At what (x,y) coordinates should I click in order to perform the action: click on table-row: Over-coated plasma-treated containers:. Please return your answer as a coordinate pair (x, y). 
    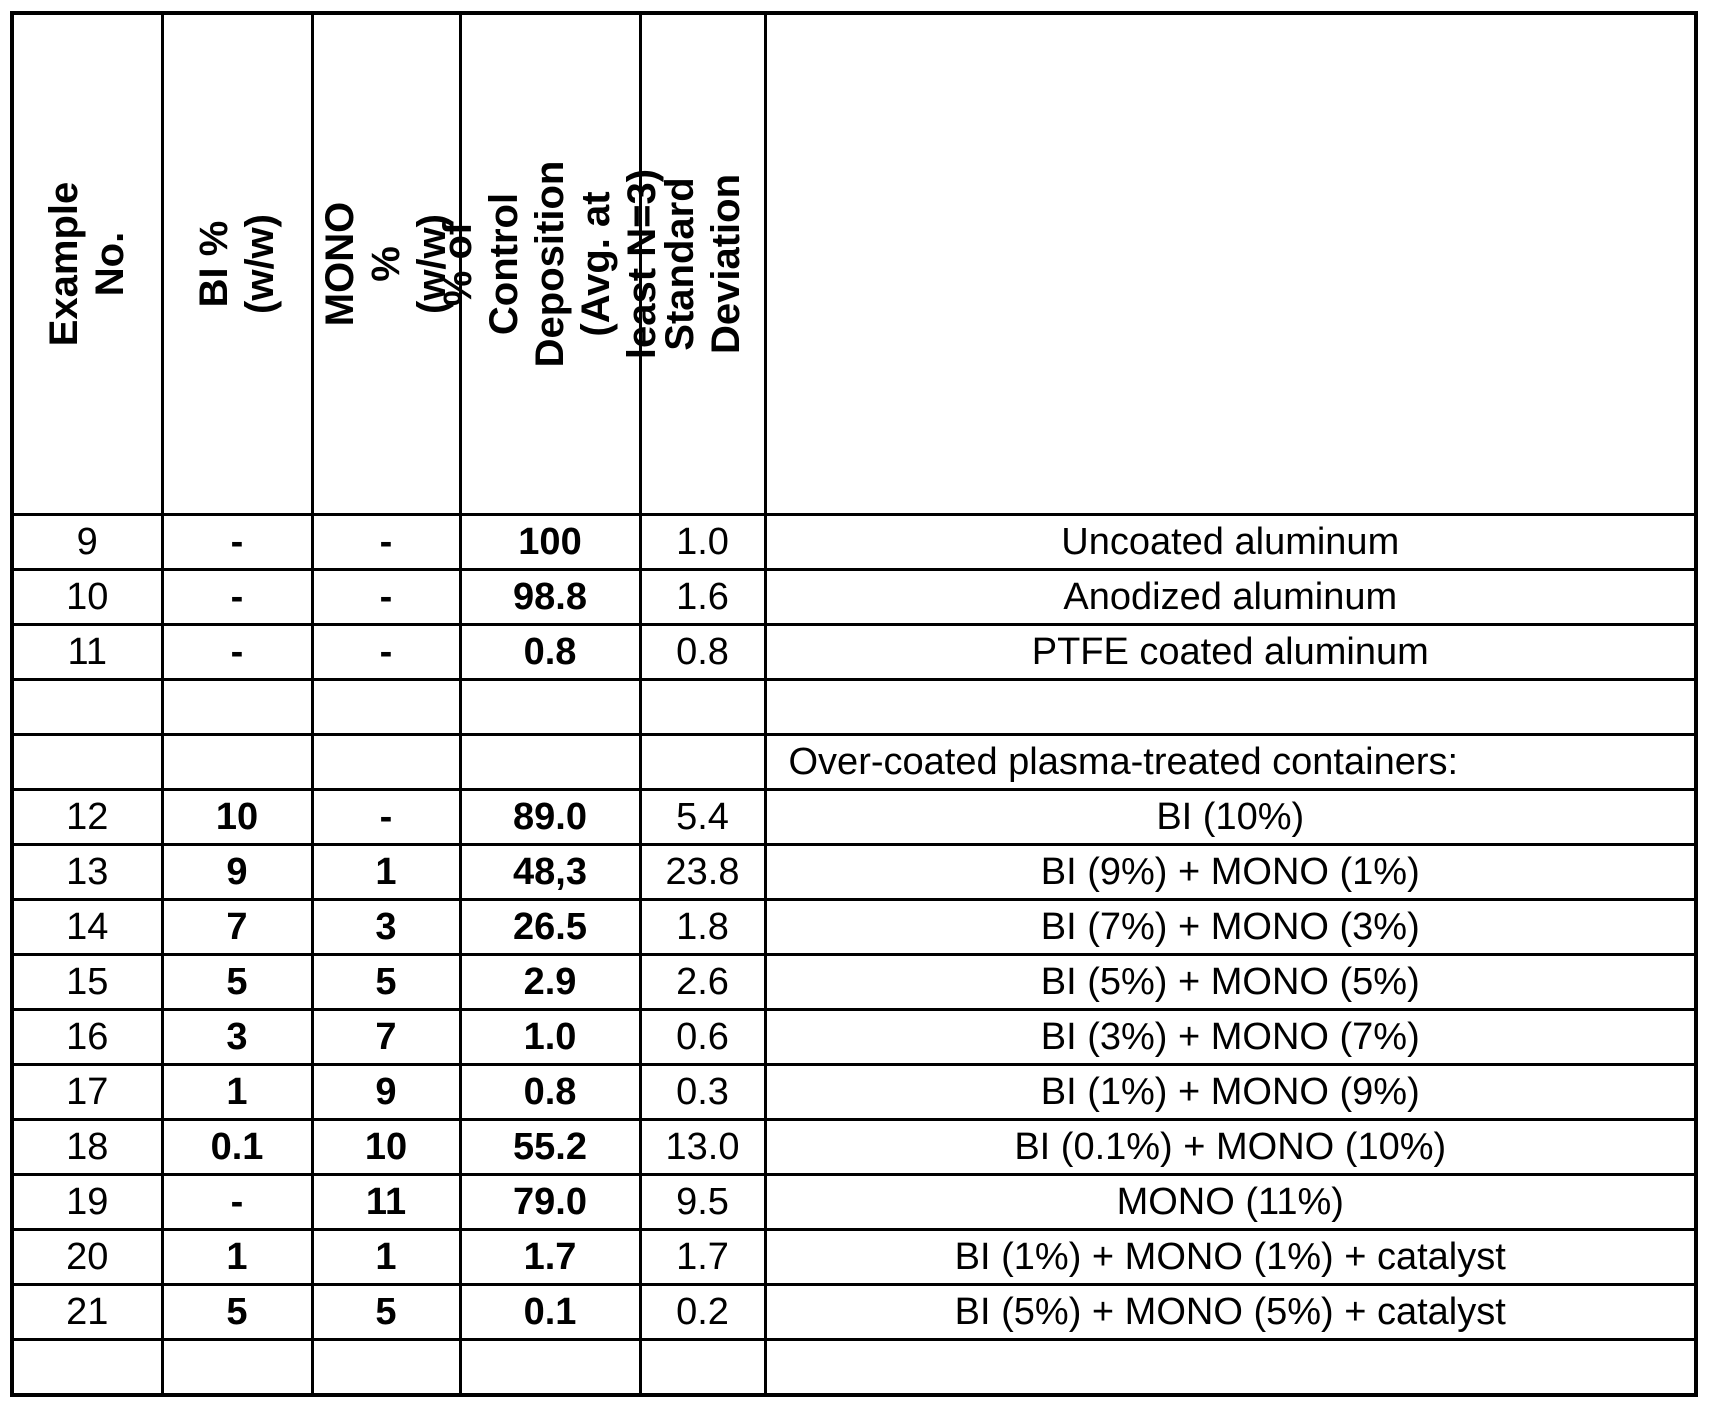
    Looking at the image, I should click on (854, 762).